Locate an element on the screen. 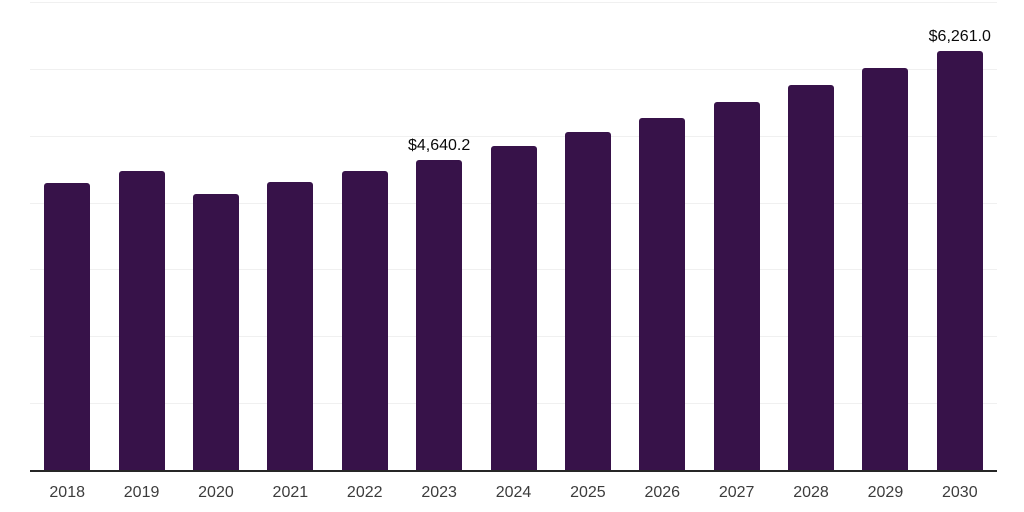  bar-2027 is located at coordinates (736, 285).